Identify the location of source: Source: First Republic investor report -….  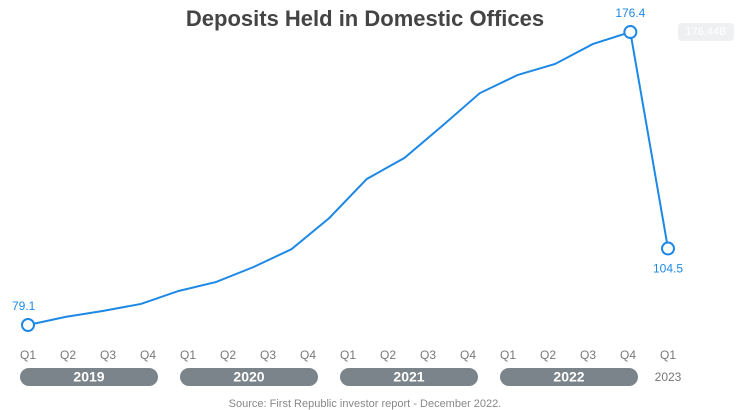
(365, 404).